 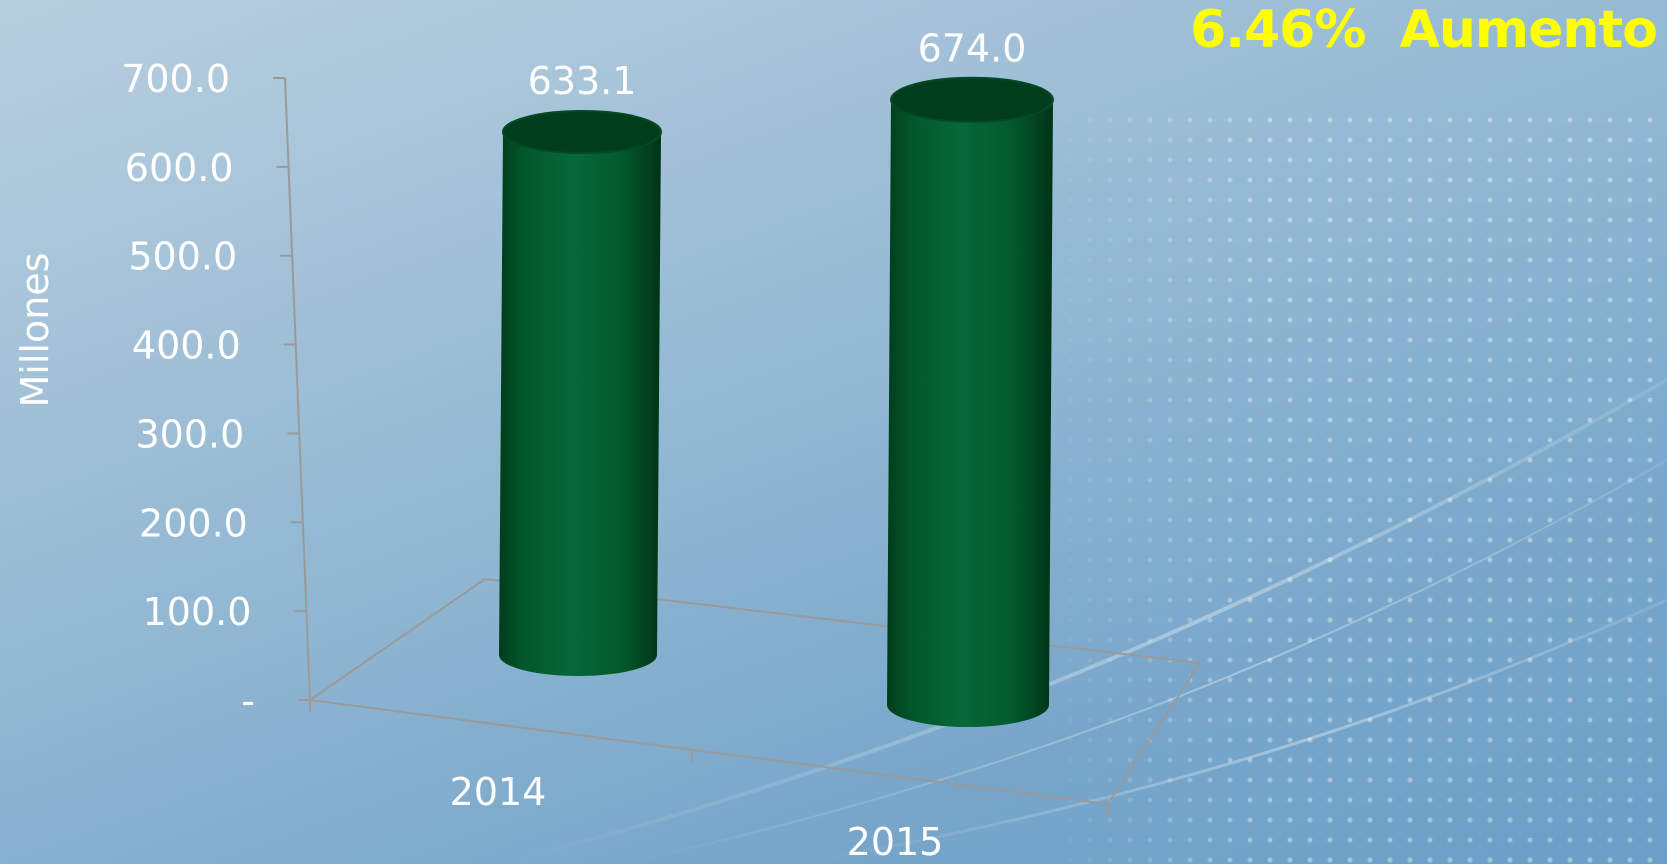 What do you see at coordinates (397, 639) in the screenshot?
I see `floor-left-edge` at bounding box center [397, 639].